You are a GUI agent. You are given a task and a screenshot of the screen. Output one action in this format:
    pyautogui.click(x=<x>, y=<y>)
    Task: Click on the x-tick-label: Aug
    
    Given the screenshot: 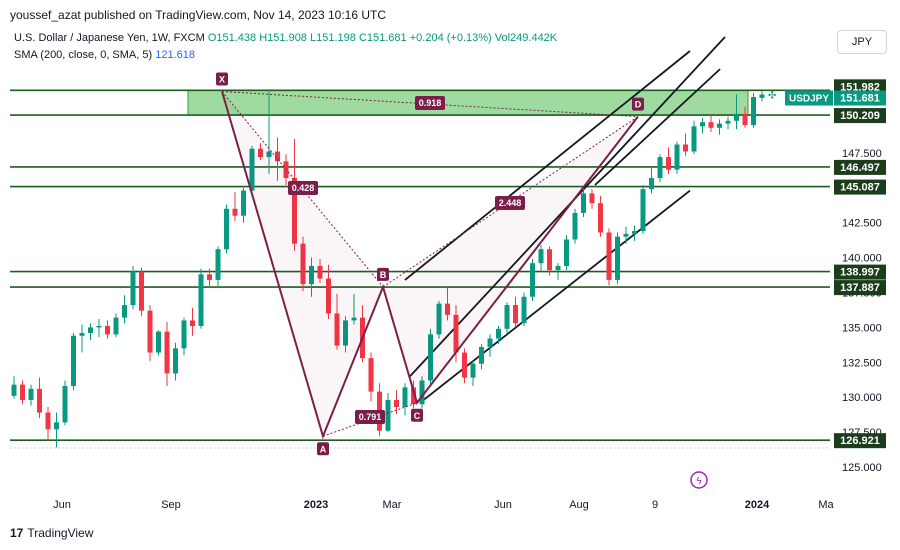 What is the action you would take?
    pyautogui.click(x=579, y=505)
    